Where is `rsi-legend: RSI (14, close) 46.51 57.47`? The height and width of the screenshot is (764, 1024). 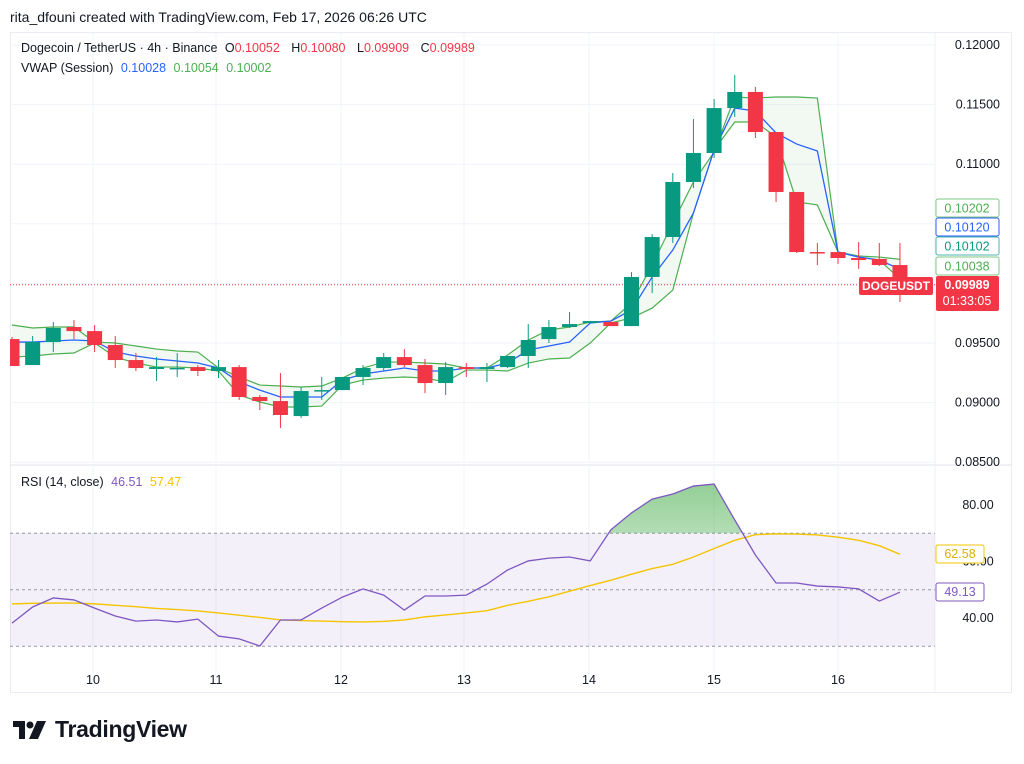
rsi-legend: RSI (14, close) 46.51 57.47 is located at coordinates (103, 482).